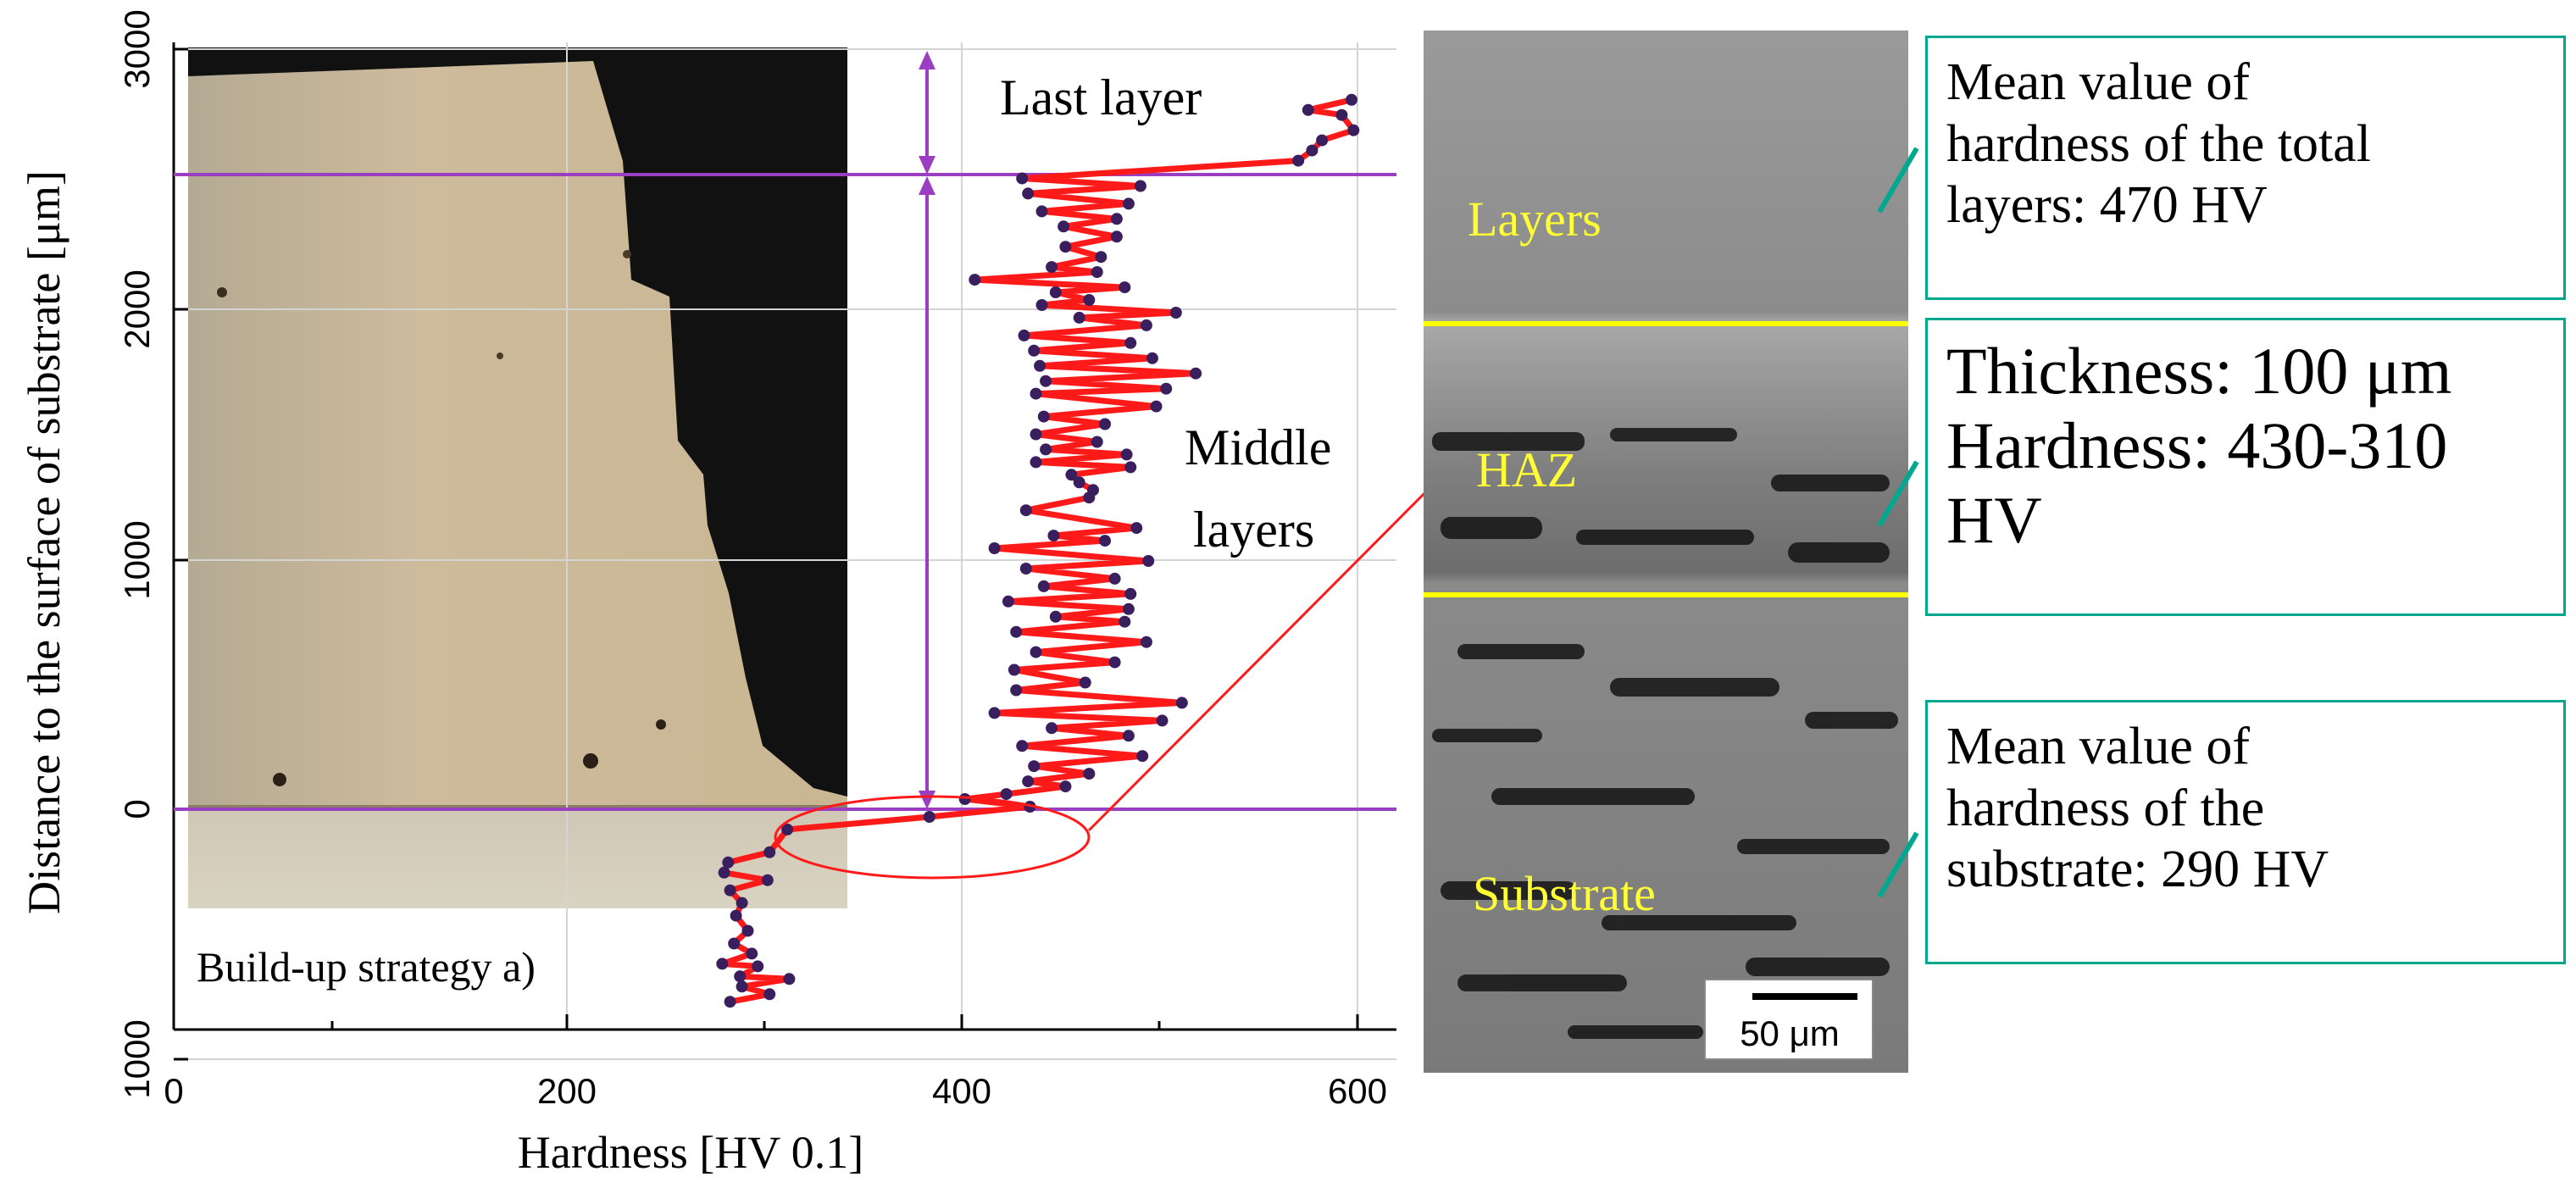 This screenshot has height=1188, width=2576. What do you see at coordinates (1789, 1020) in the screenshot?
I see `scale-bar-box` at bounding box center [1789, 1020].